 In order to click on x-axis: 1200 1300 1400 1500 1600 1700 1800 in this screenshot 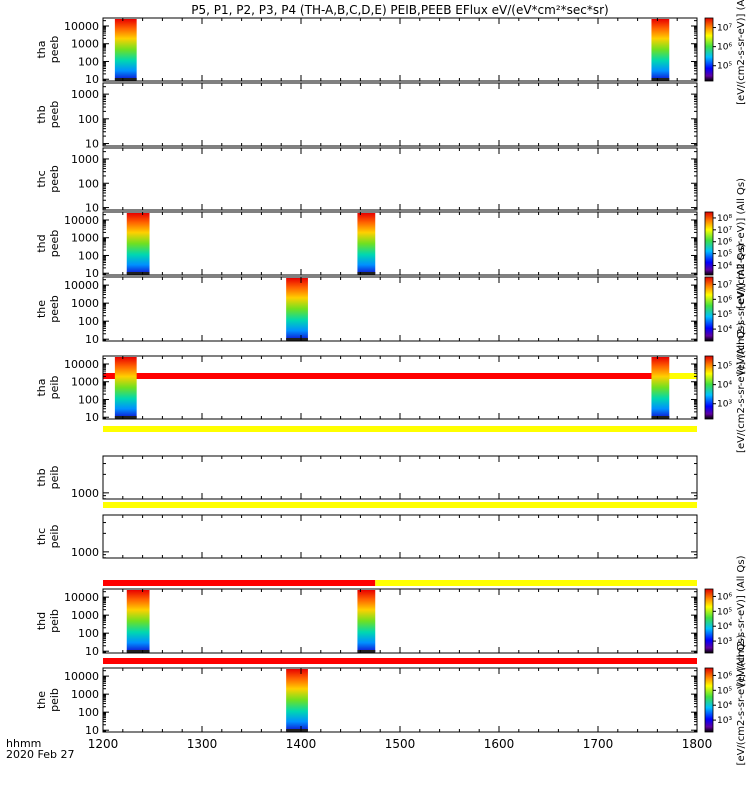, I will do `click(400, 744)`.